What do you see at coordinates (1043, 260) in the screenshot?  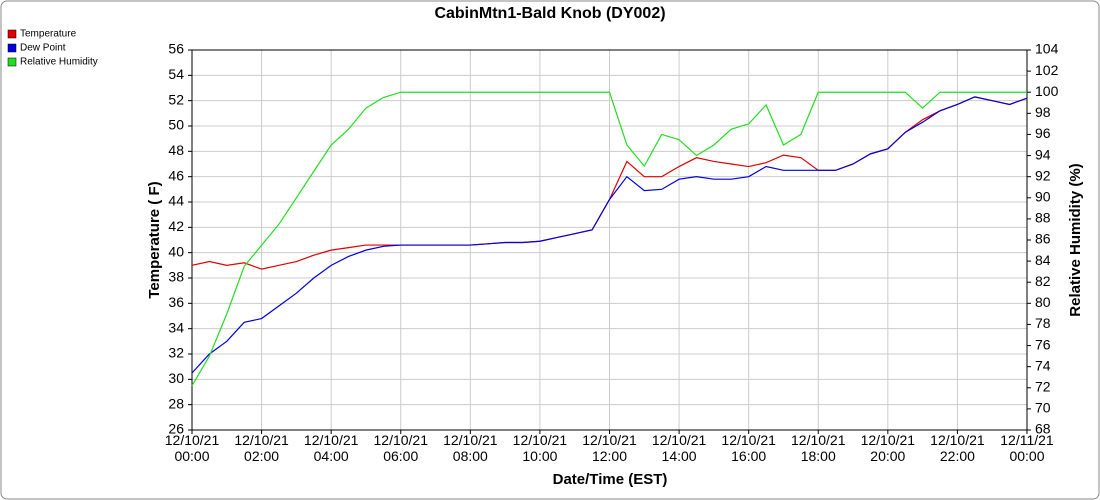 I see `y2-tick-label: 84` at bounding box center [1043, 260].